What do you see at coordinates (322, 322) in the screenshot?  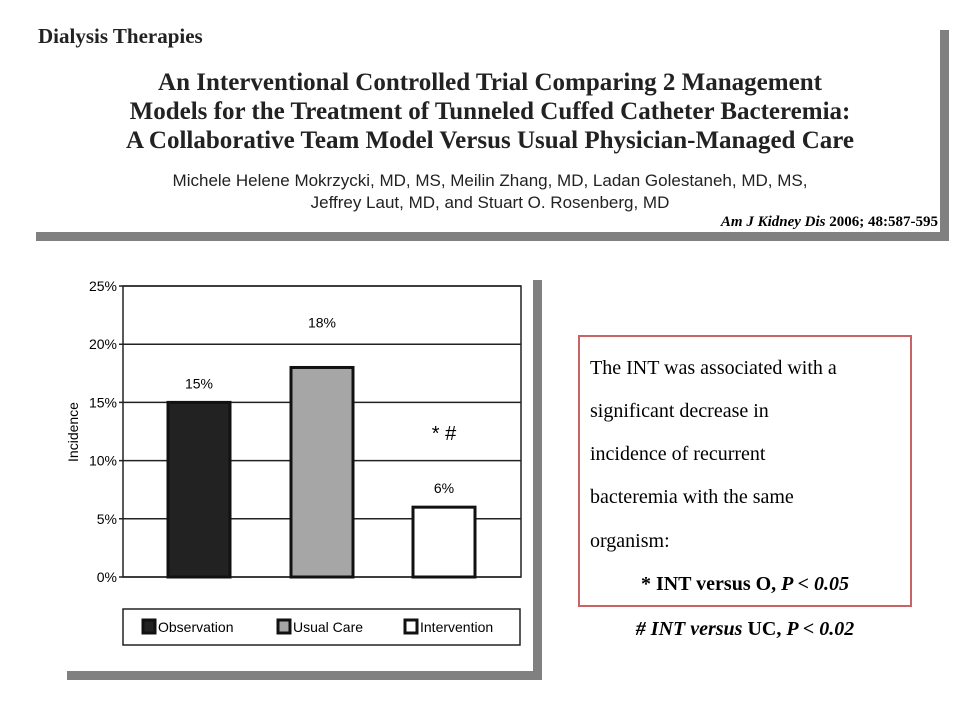 I see `data-label: 18%` at bounding box center [322, 322].